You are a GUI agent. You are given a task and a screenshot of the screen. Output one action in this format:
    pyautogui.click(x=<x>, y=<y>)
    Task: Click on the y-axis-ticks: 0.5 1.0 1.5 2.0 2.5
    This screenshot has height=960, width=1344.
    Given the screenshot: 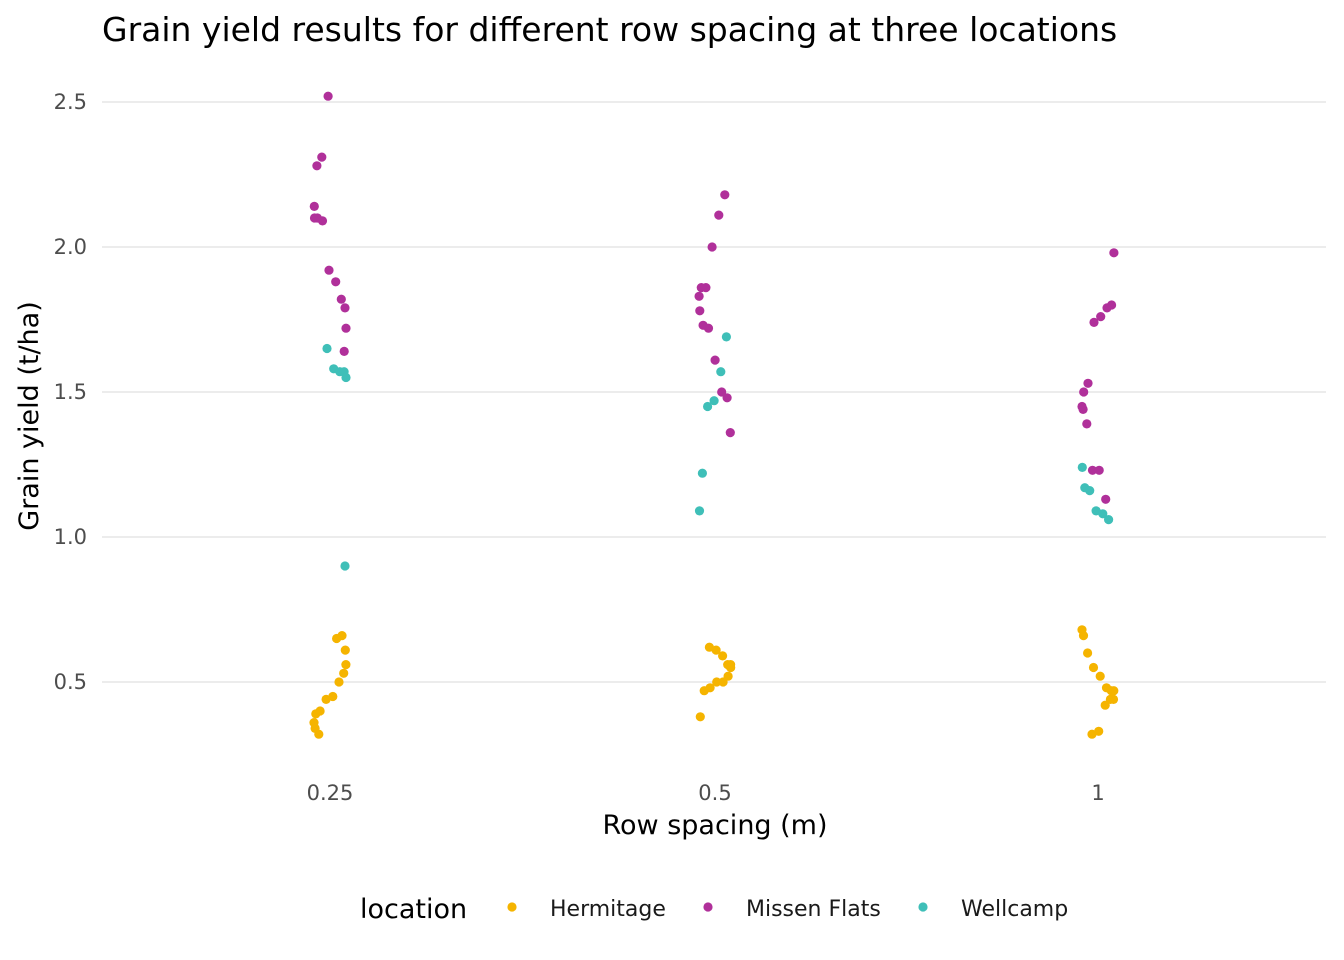 What is the action you would take?
    pyautogui.click(x=70, y=392)
    